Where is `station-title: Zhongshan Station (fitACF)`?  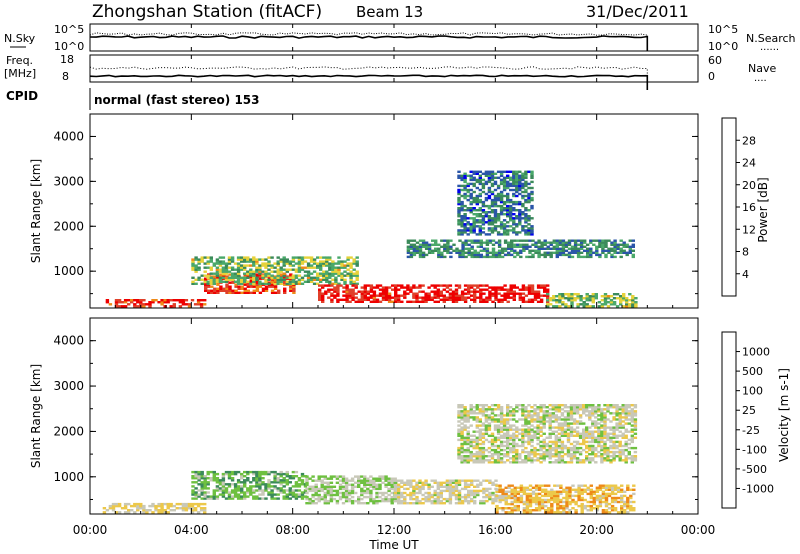 station-title: Zhongshan Station (fitACF) is located at coordinates (207, 12).